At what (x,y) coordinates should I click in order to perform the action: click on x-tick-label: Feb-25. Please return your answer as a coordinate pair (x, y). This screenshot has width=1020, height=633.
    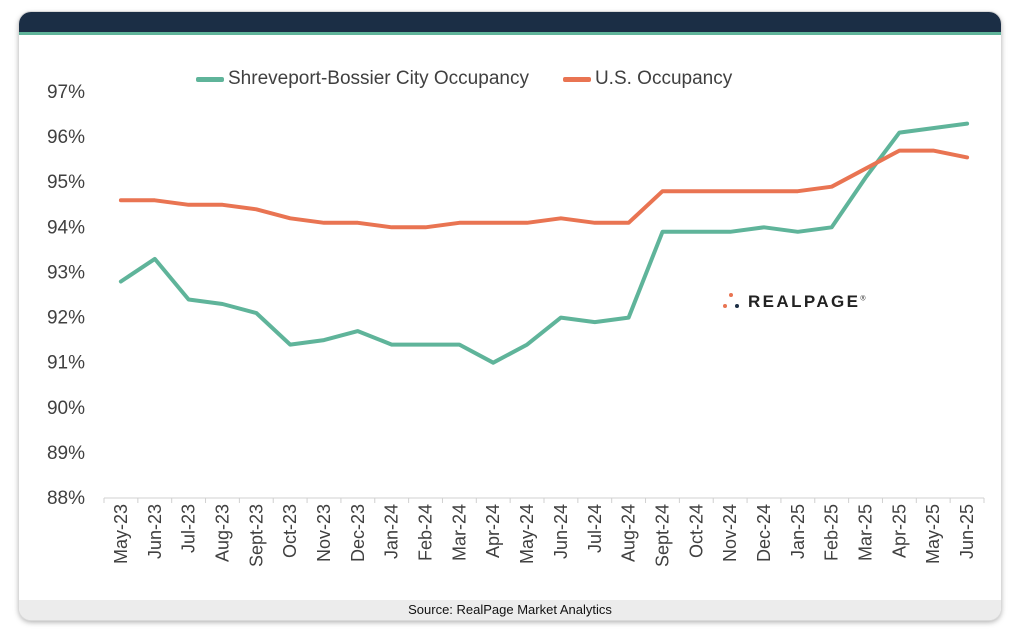
    Looking at the image, I should click on (832, 532).